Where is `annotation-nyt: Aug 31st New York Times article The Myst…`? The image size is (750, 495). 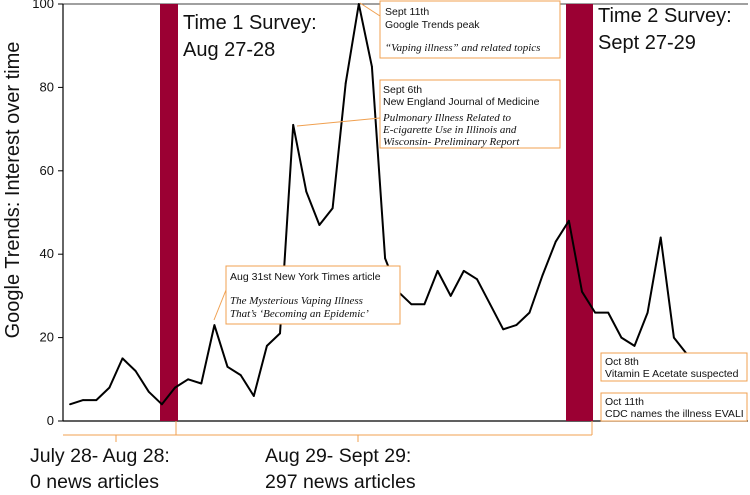
annotation-nyt: Aug 31st New York Times article The Myst… is located at coordinates (307, 295).